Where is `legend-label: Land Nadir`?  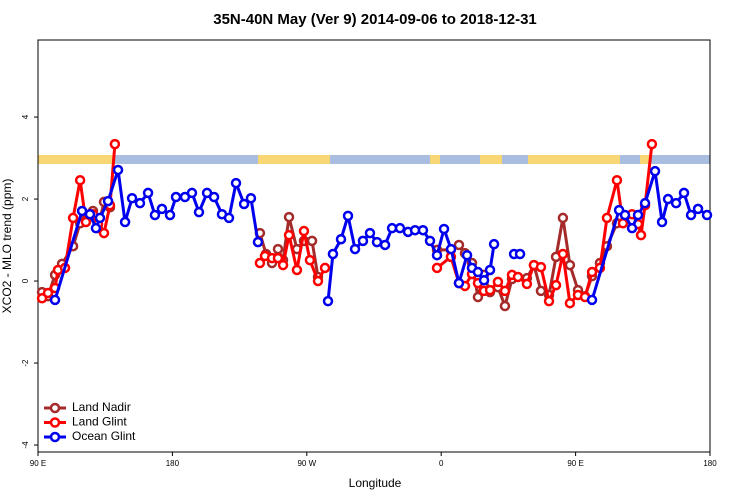 legend-label: Land Nadir is located at coordinates (101, 407).